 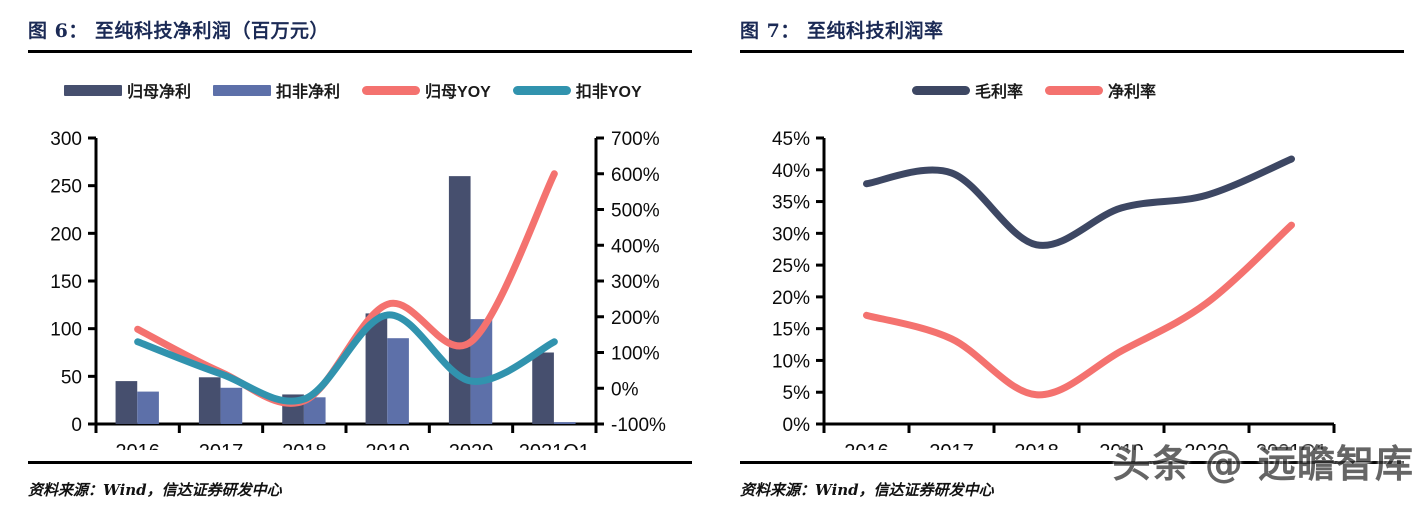 What do you see at coordinates (638, 425) in the screenshot?
I see `y-tick-label-right: -100%` at bounding box center [638, 425].